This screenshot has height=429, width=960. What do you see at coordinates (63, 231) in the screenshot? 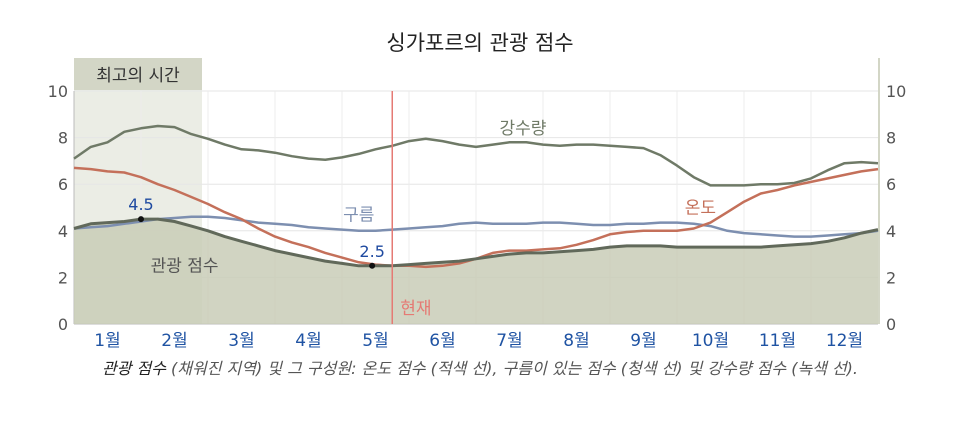
I see `y-tick-left-4: 4` at bounding box center [63, 231].